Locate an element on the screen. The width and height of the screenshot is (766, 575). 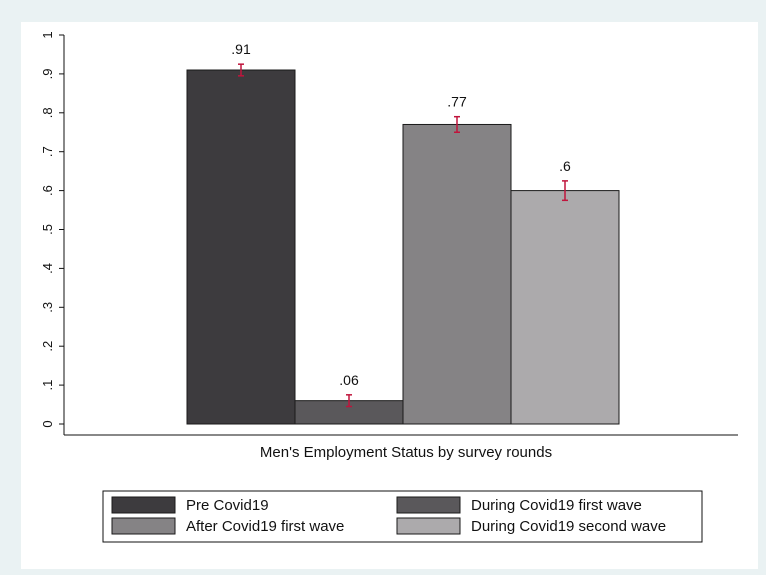
y-tick-label: .9 is located at coordinates (47, 73).